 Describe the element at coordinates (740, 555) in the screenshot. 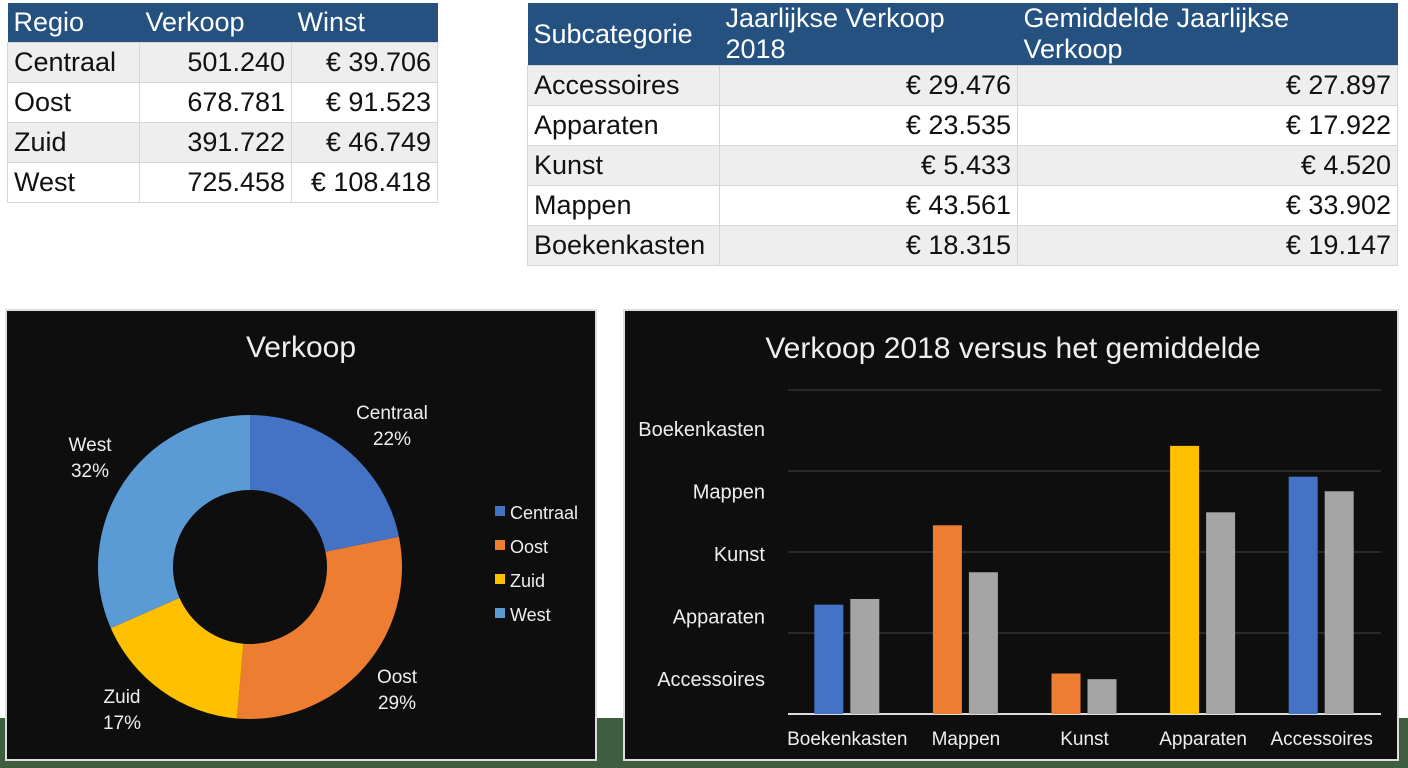

I see `y-tick-label: Kunst` at that location.